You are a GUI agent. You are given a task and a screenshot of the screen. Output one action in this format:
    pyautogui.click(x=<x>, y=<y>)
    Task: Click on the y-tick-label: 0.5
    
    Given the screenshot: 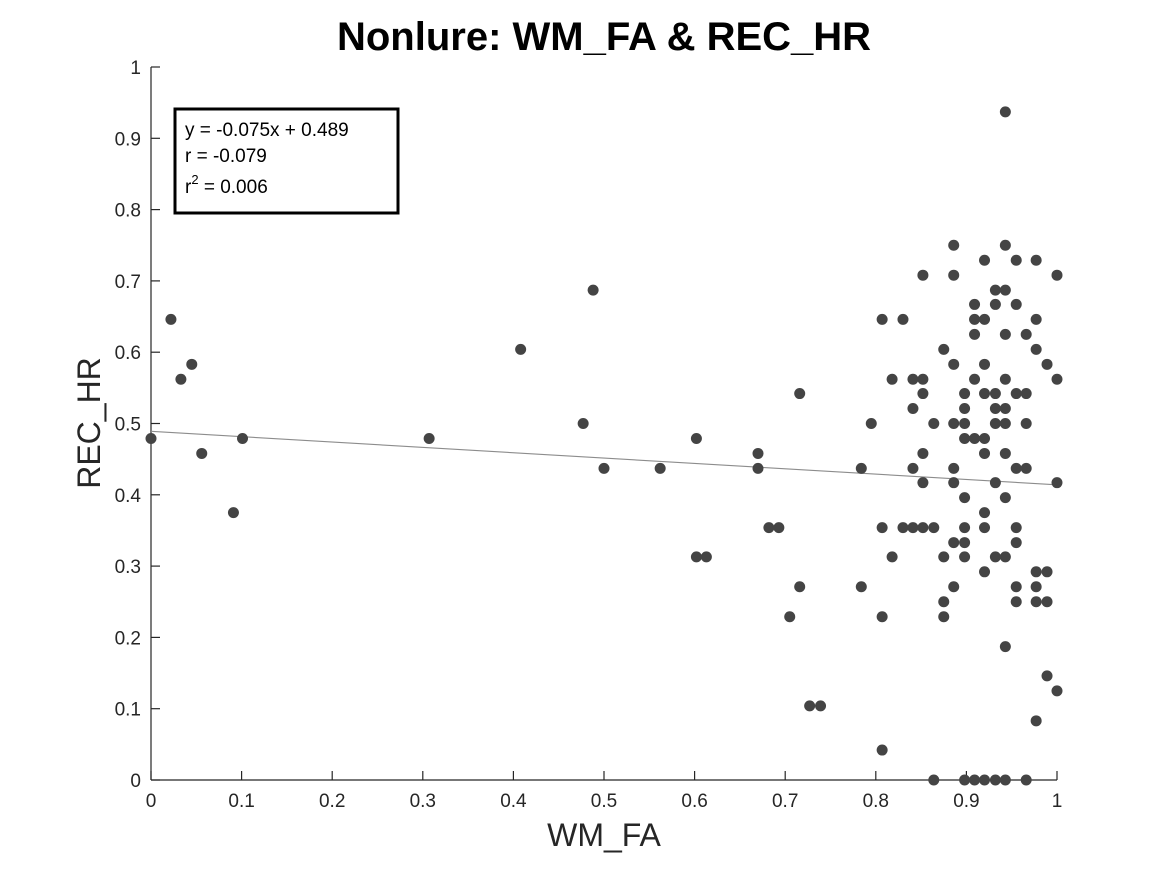 What is the action you would take?
    pyautogui.click(x=128, y=425)
    